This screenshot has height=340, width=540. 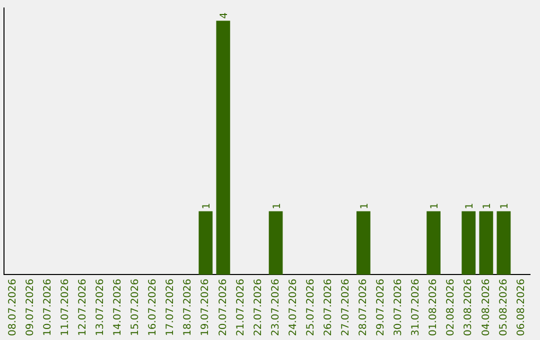 What do you see at coordinates (206, 307) in the screenshot?
I see `x-tick-label: 19.07.2026` at bounding box center [206, 307].